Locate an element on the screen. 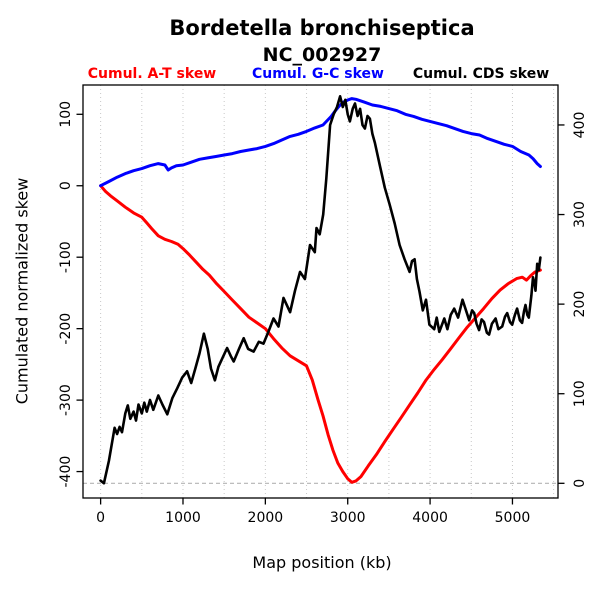 The height and width of the screenshot is (600, 600). x-tick-label: 1000 is located at coordinates (183, 518).